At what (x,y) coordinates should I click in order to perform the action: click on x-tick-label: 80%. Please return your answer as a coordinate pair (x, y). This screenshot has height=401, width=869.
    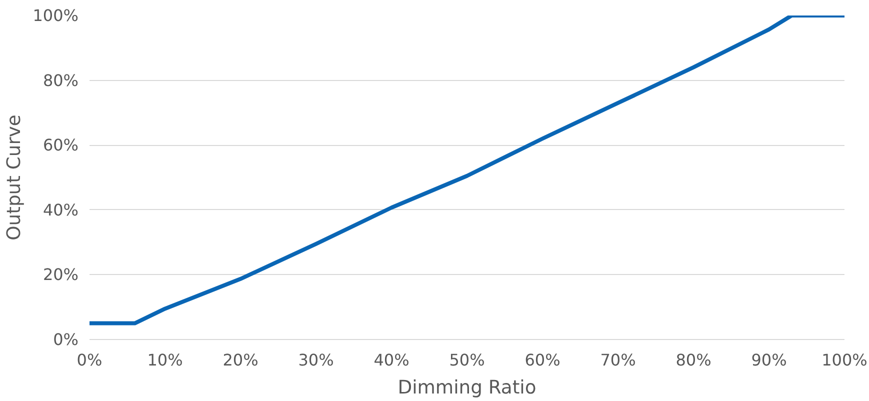
    Looking at the image, I should click on (694, 360).